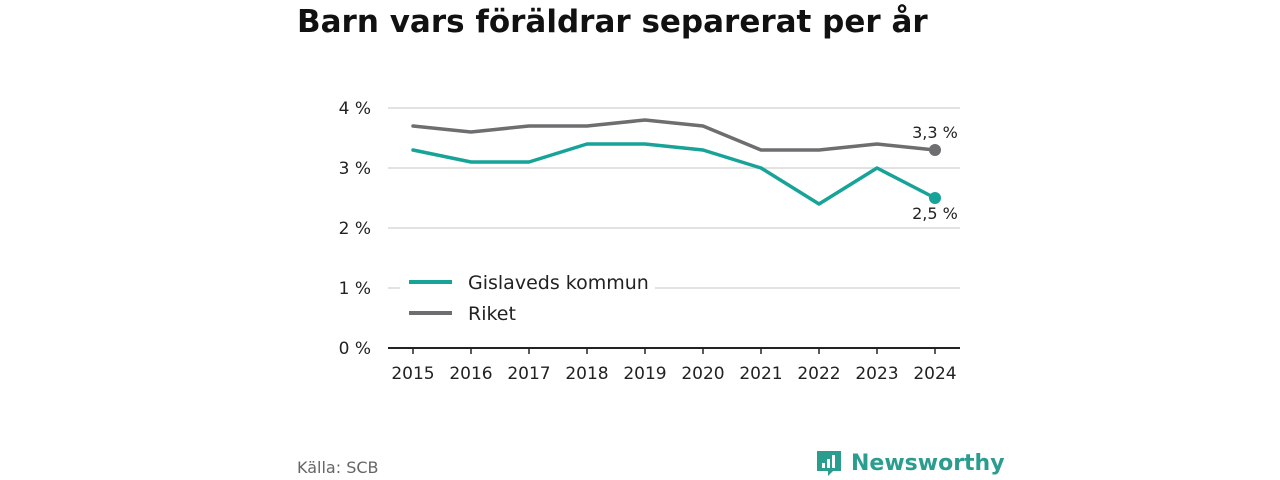 This screenshot has width=1280, height=480. What do you see at coordinates (528, 374) in the screenshot?
I see `x-tick-label: 2017` at bounding box center [528, 374].